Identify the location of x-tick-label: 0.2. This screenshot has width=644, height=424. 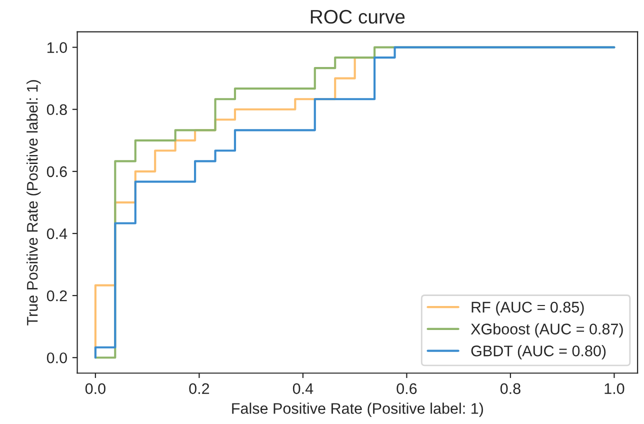
(199, 388).